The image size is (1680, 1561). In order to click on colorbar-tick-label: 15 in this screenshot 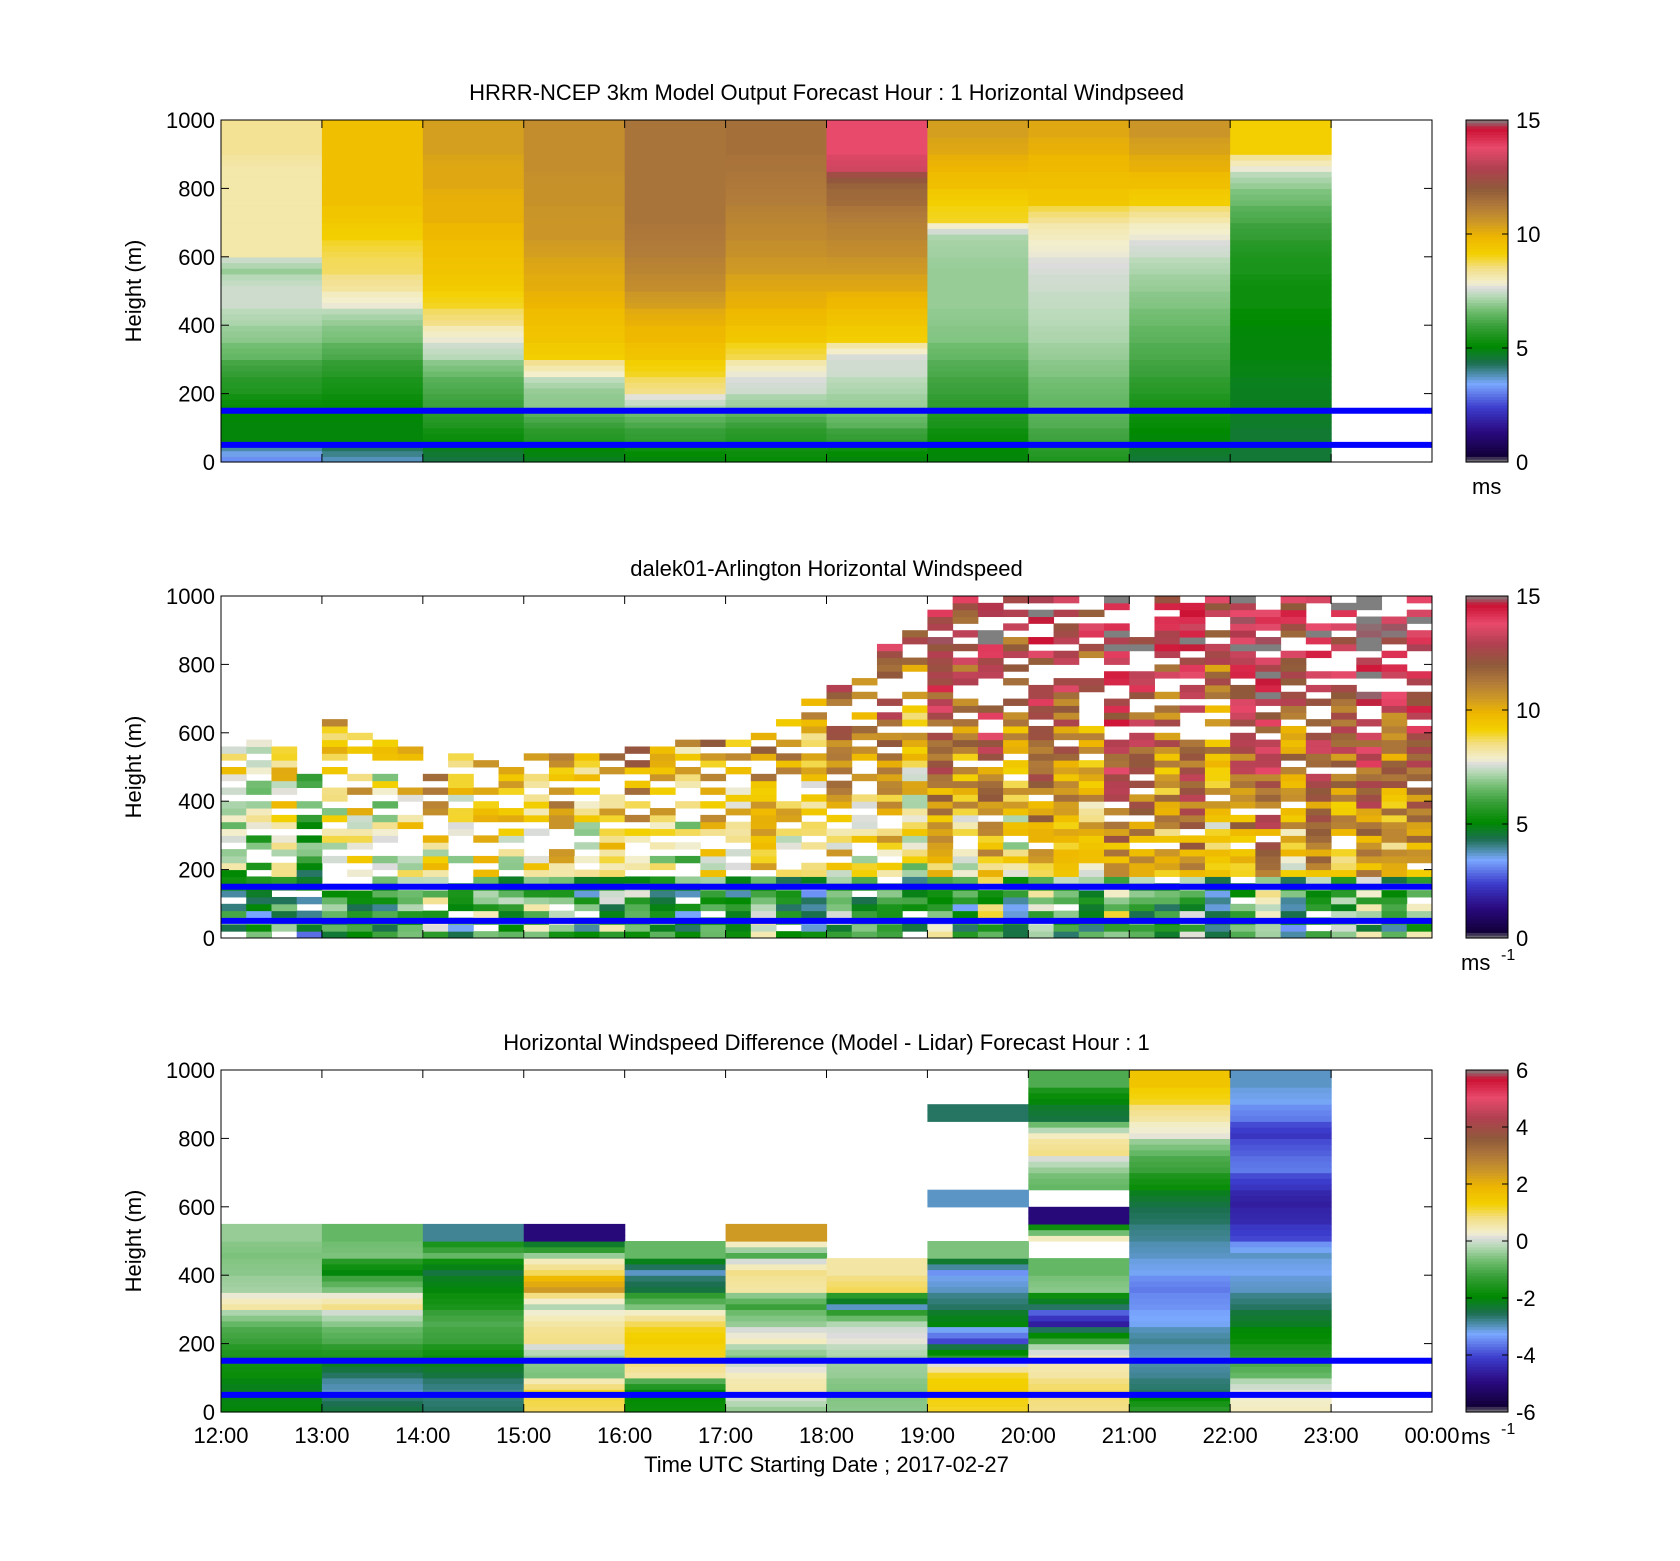, I will do `click(1528, 596)`.